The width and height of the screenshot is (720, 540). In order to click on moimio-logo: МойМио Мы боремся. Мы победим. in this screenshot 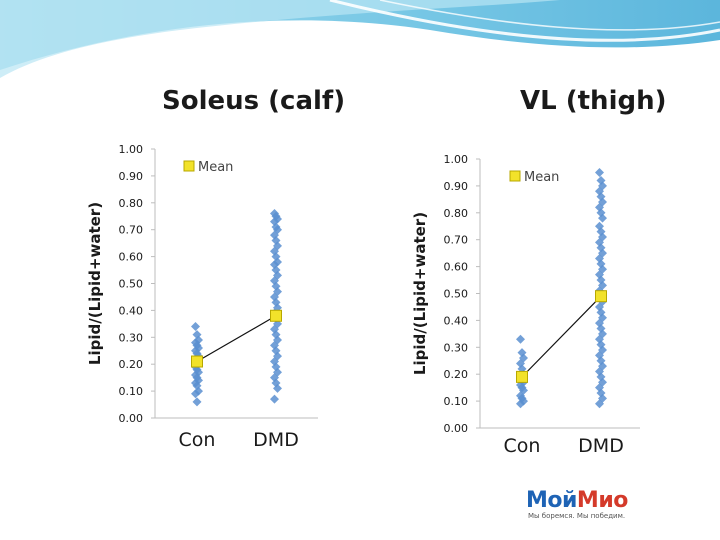, I will do `click(605, 506)`.